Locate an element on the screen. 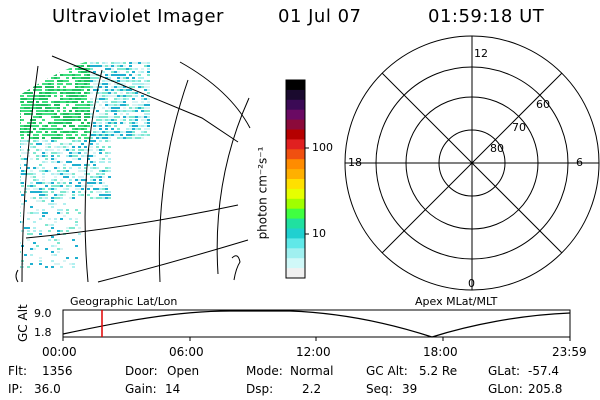 Image resolution: width=600 pixels, height=400 pixels. info-flt-key: Flt: is located at coordinates (17, 371).